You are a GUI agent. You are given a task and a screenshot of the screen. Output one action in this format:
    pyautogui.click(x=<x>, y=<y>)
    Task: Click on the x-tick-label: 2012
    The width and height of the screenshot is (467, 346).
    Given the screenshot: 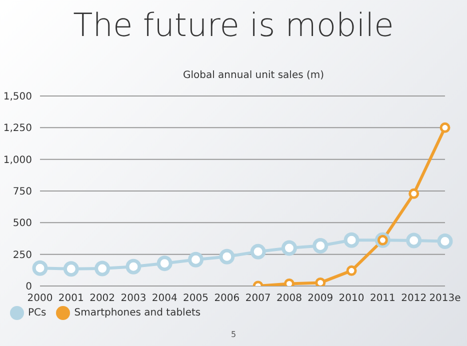 What is the action you would take?
    pyautogui.click(x=414, y=298)
    